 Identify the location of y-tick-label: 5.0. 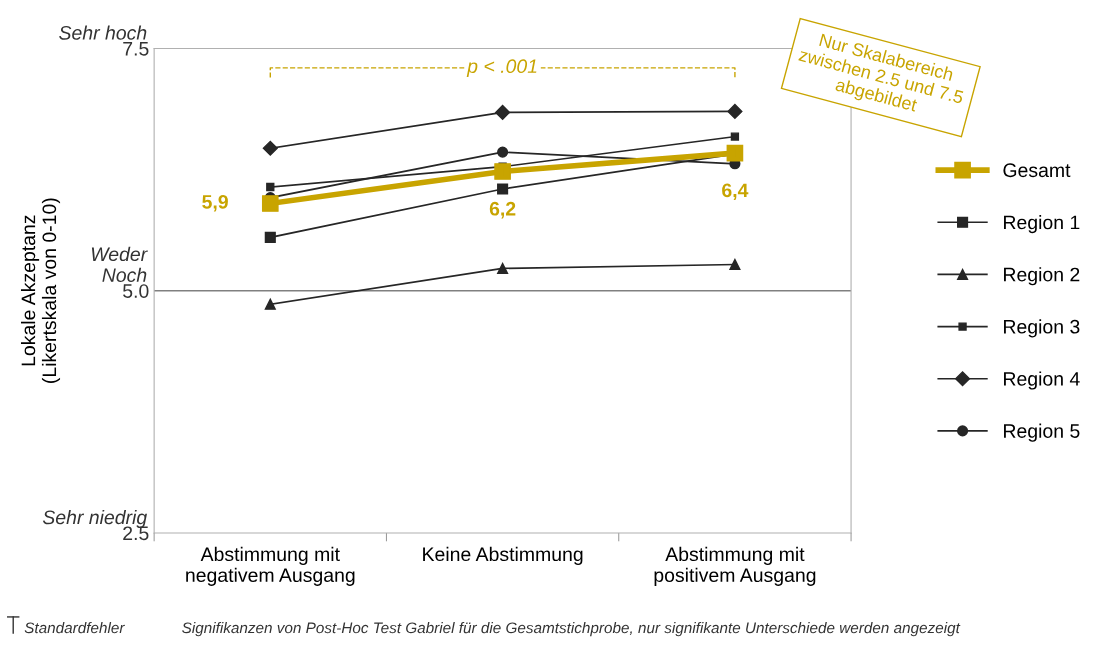
(136, 291).